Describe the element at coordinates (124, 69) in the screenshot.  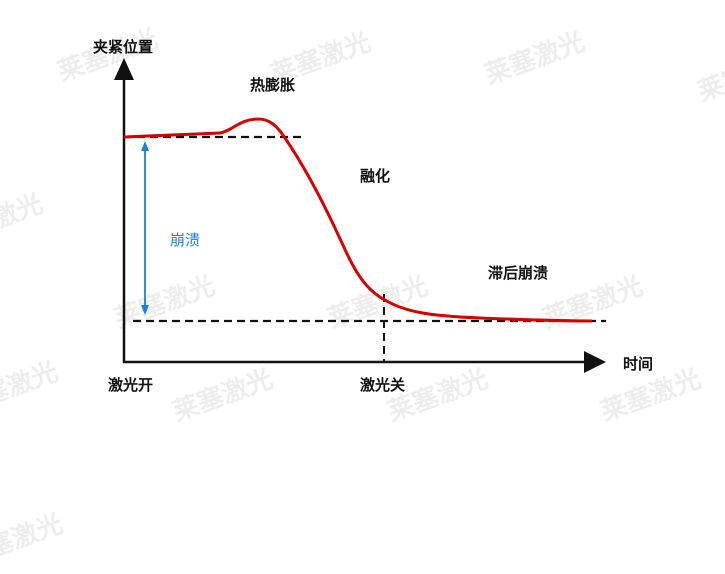
I see `y-axis-arrow-icon` at that location.